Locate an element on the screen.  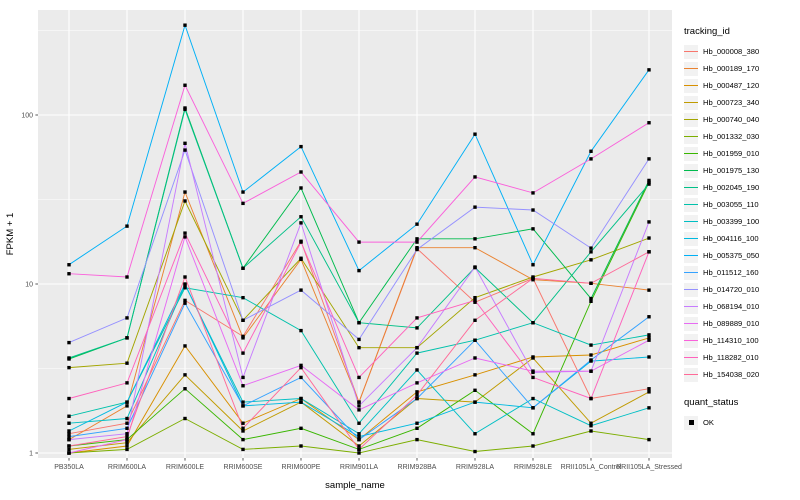
legend-item-label: Hb_068194_010 is located at coordinates (731, 306).